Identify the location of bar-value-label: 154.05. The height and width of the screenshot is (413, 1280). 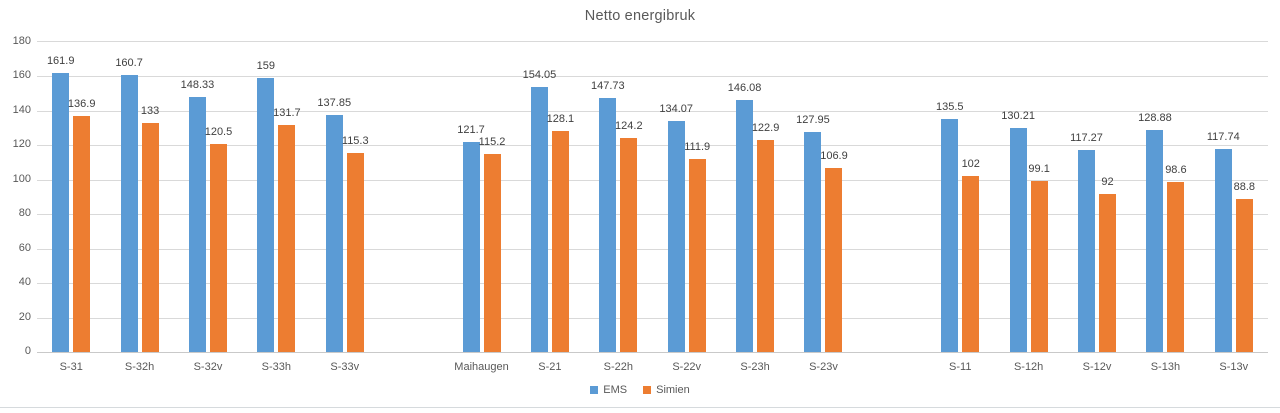
(539, 74).